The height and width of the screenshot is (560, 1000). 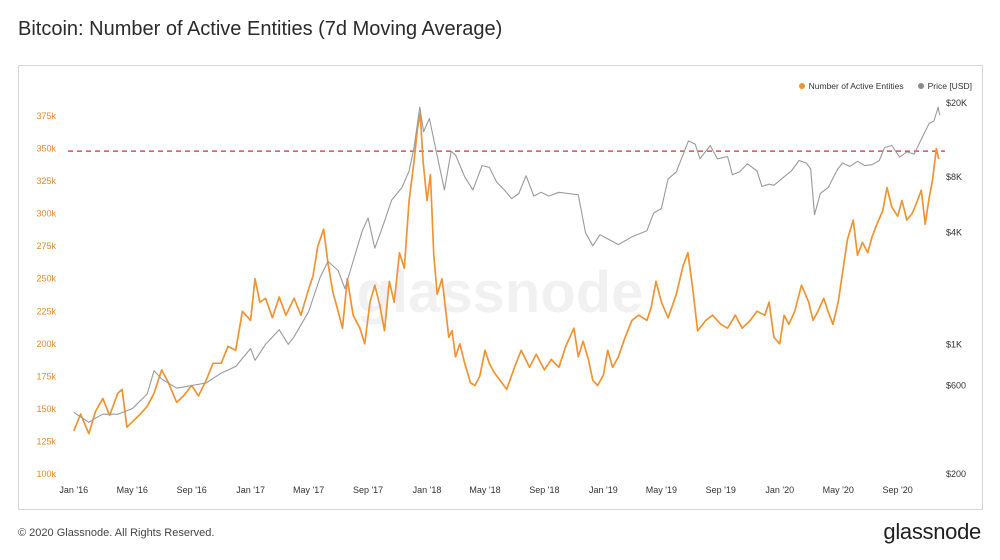 I want to click on x-tick-label: Sep '18, so click(x=544, y=490).